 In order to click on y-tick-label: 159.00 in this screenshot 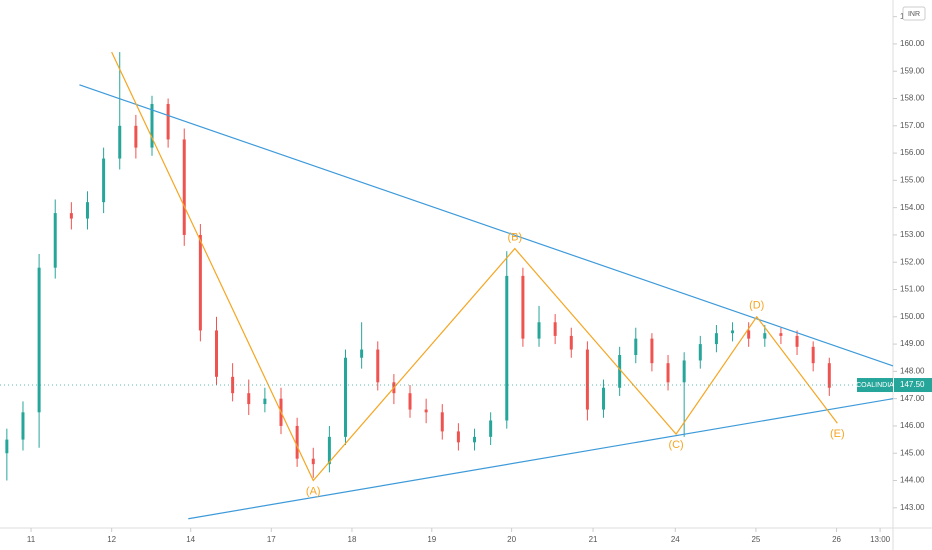, I will do `click(912, 70)`.